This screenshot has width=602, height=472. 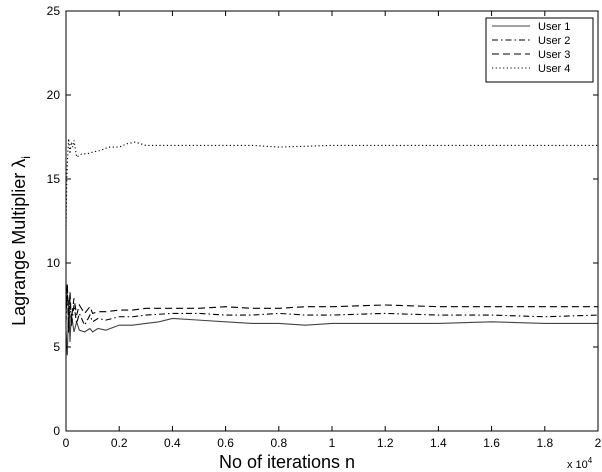 What do you see at coordinates (332, 443) in the screenshot?
I see `x-tick-label: 1` at bounding box center [332, 443].